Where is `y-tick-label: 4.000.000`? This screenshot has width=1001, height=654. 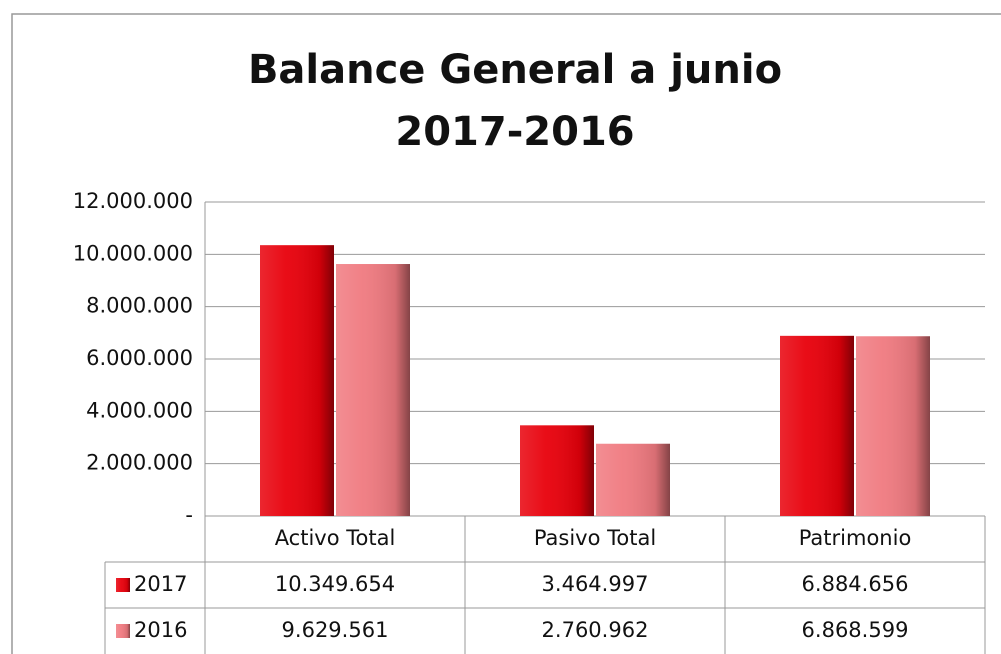
y-tick-label: 4.000.000 is located at coordinates (139, 410).